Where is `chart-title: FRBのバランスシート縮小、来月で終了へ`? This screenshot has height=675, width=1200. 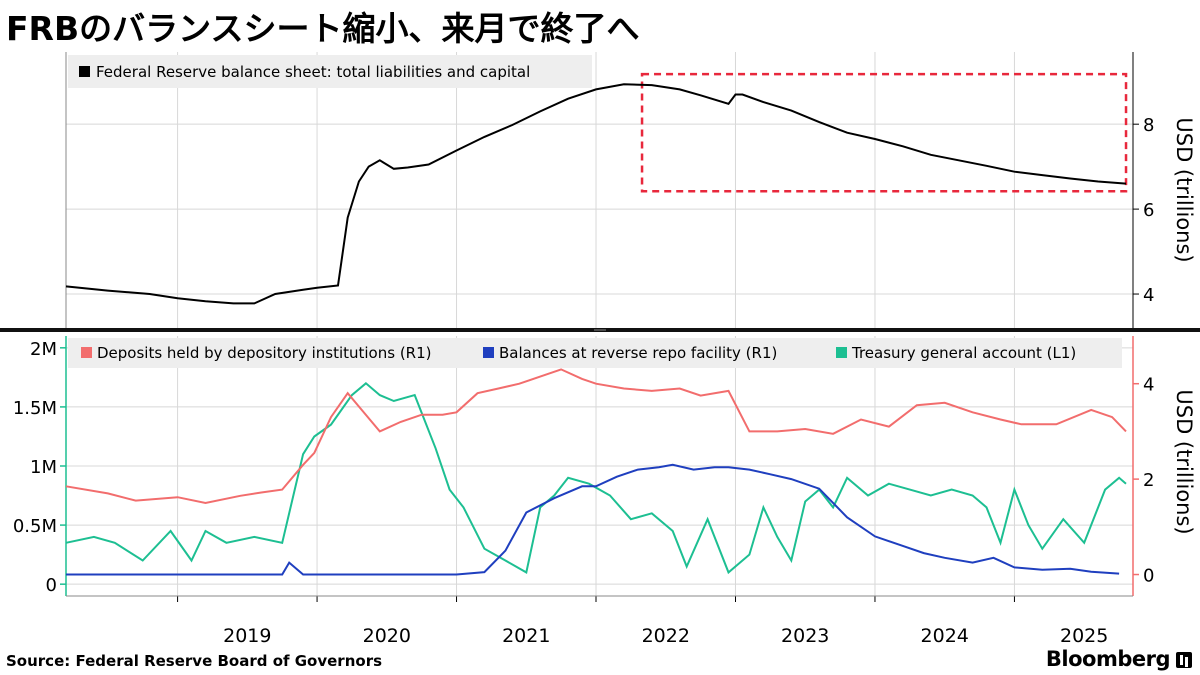
chart-title: FRBのバランスシート縮小、来月で終了へ is located at coordinates (323, 28).